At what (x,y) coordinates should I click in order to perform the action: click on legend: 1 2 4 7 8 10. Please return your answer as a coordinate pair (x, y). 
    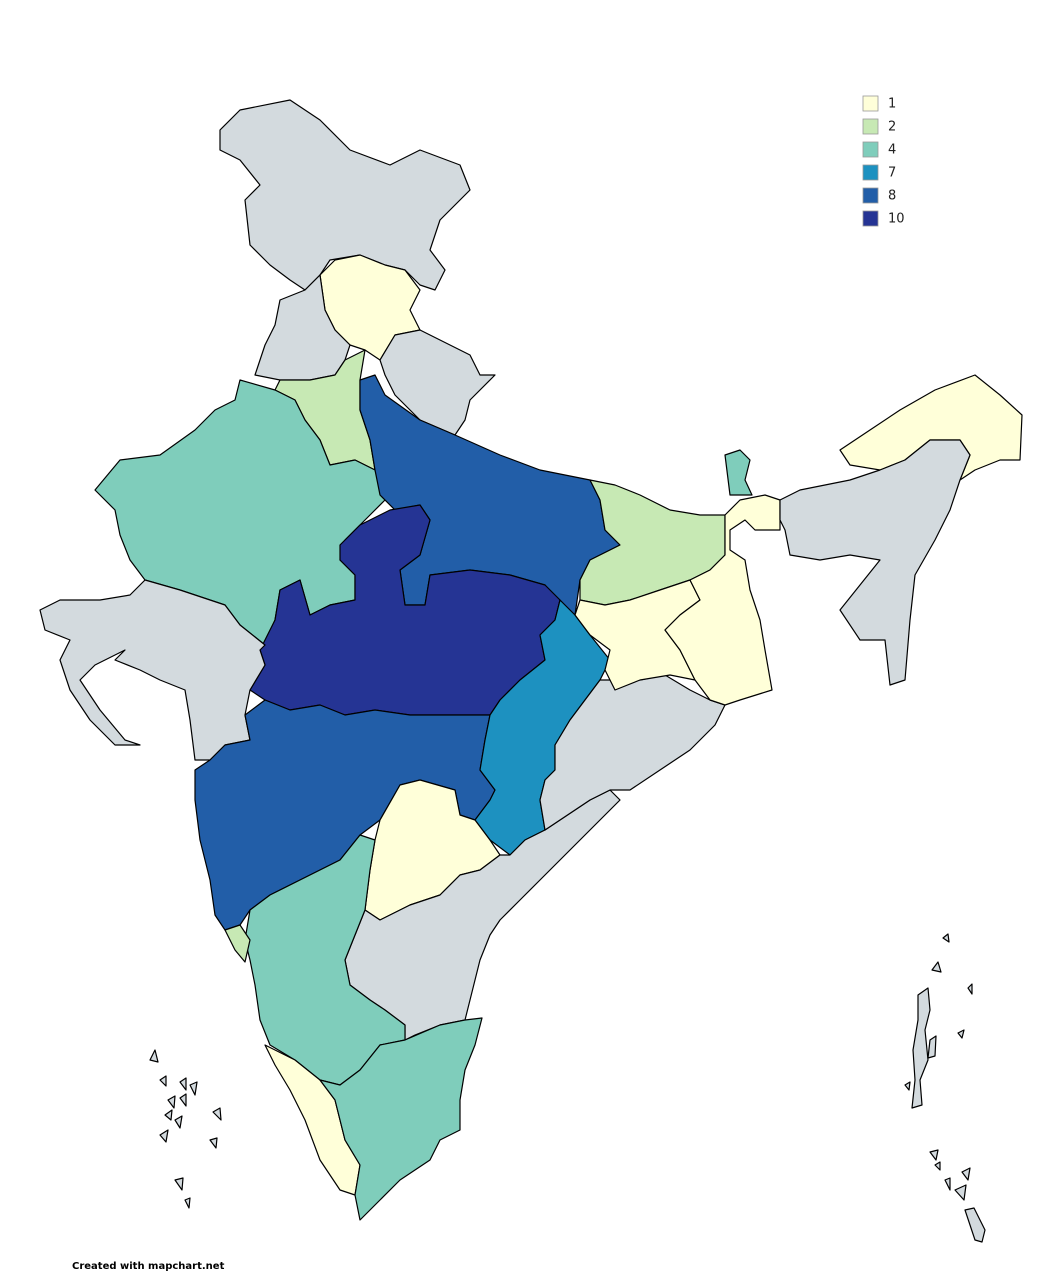
    Looking at the image, I should click on (883, 161).